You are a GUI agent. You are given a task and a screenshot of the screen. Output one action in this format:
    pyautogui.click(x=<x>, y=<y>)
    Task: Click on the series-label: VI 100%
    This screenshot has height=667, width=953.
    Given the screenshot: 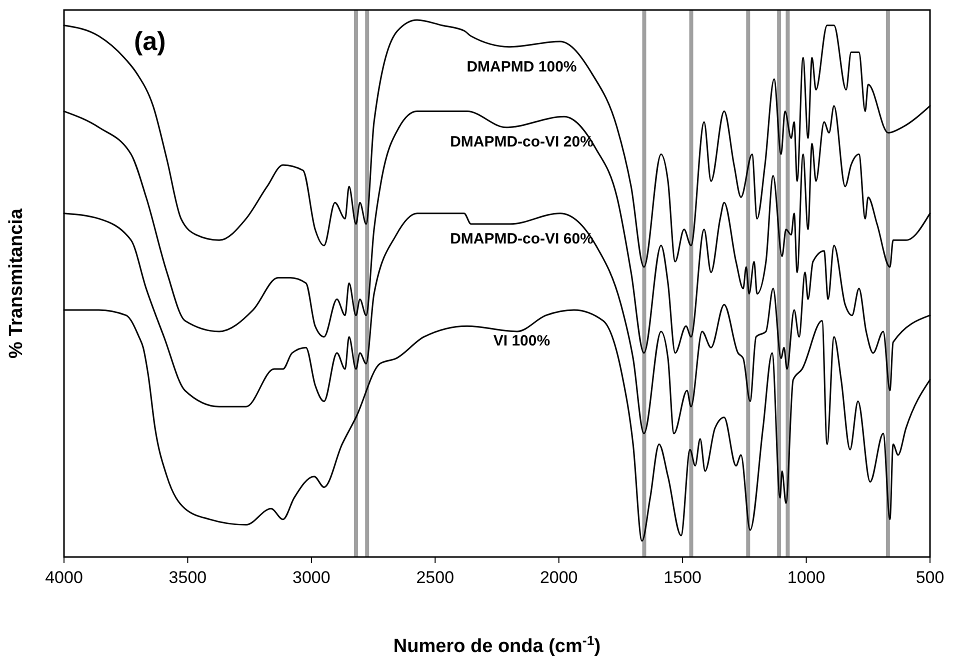 What is the action you would take?
    pyautogui.click(x=521, y=341)
    